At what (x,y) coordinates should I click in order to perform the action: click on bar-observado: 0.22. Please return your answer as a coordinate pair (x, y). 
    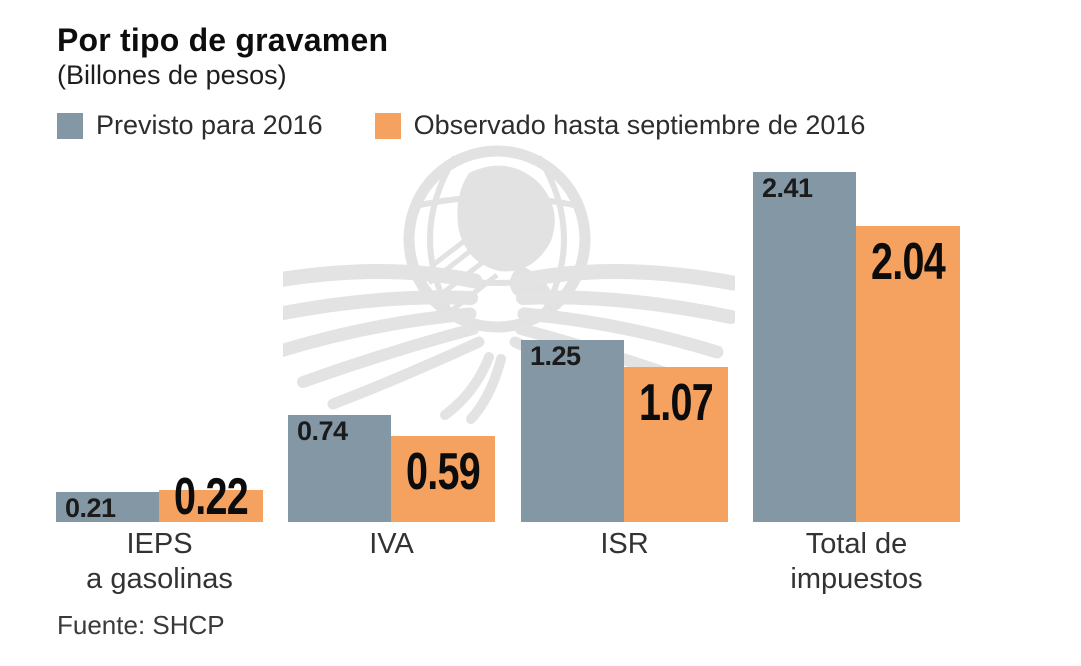
    Looking at the image, I should click on (211, 497).